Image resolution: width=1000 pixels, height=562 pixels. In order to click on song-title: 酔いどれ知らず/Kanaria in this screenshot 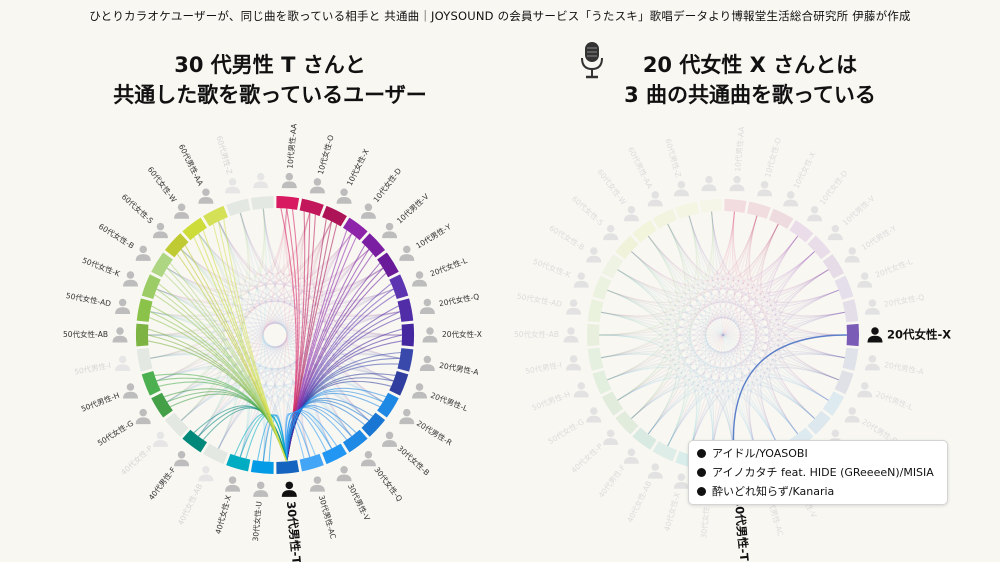, I will do `click(773, 491)`.